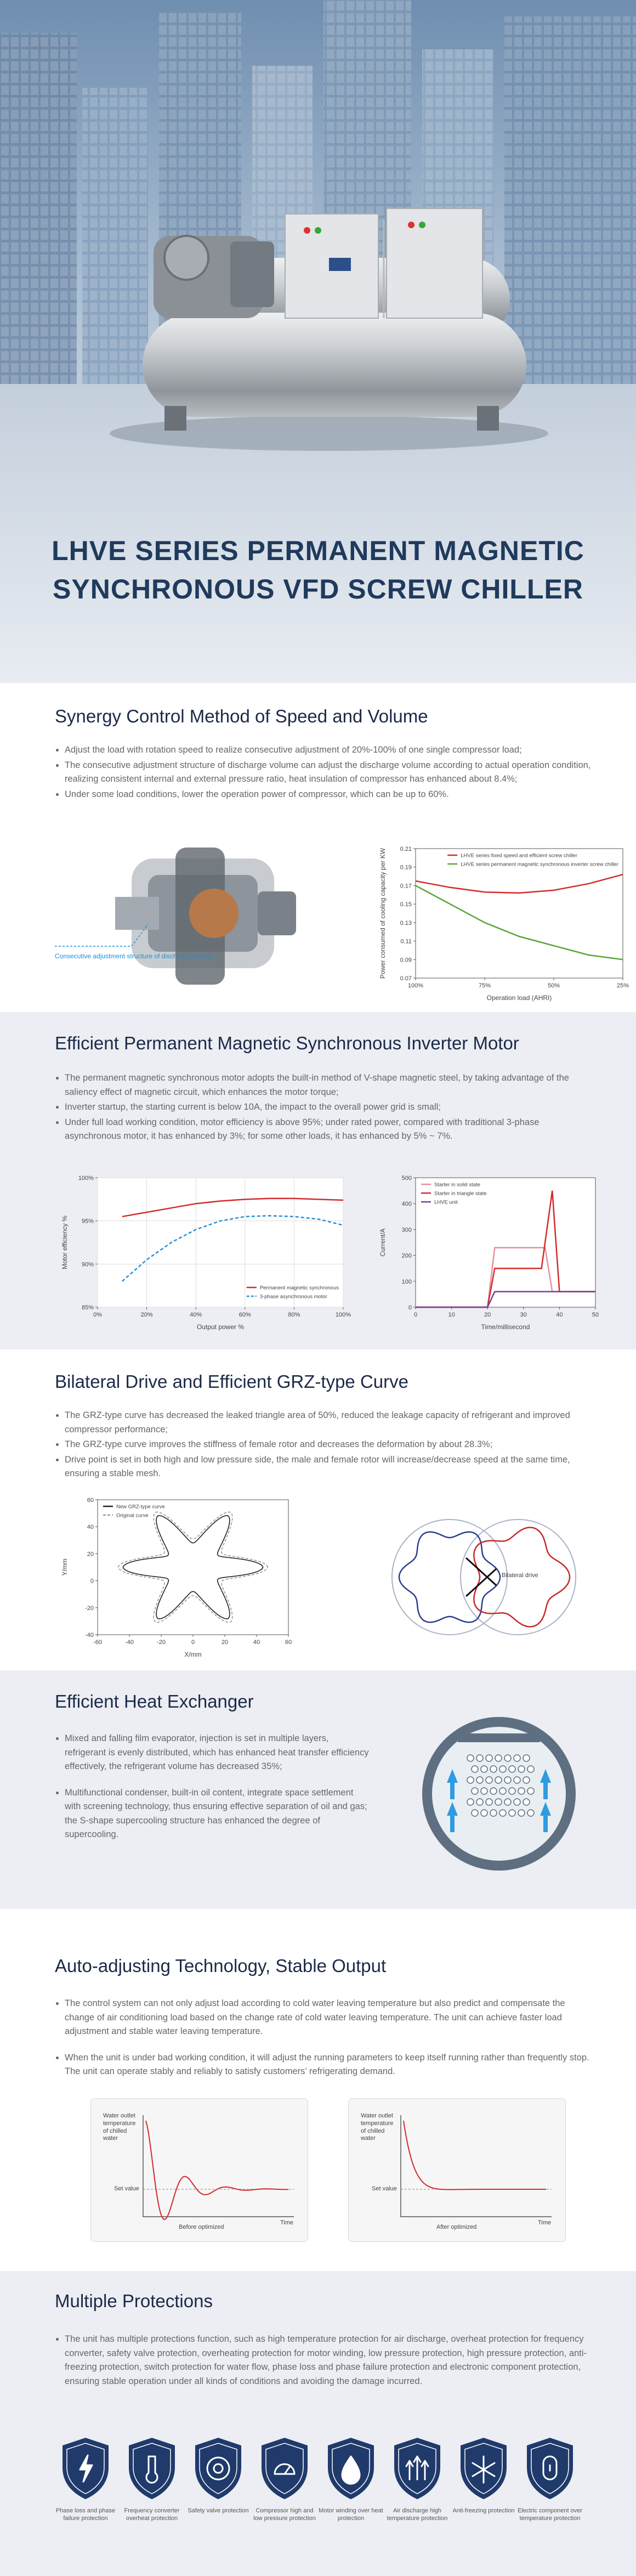  I want to click on legend-label: Starter in triangle state, so click(460, 1194).